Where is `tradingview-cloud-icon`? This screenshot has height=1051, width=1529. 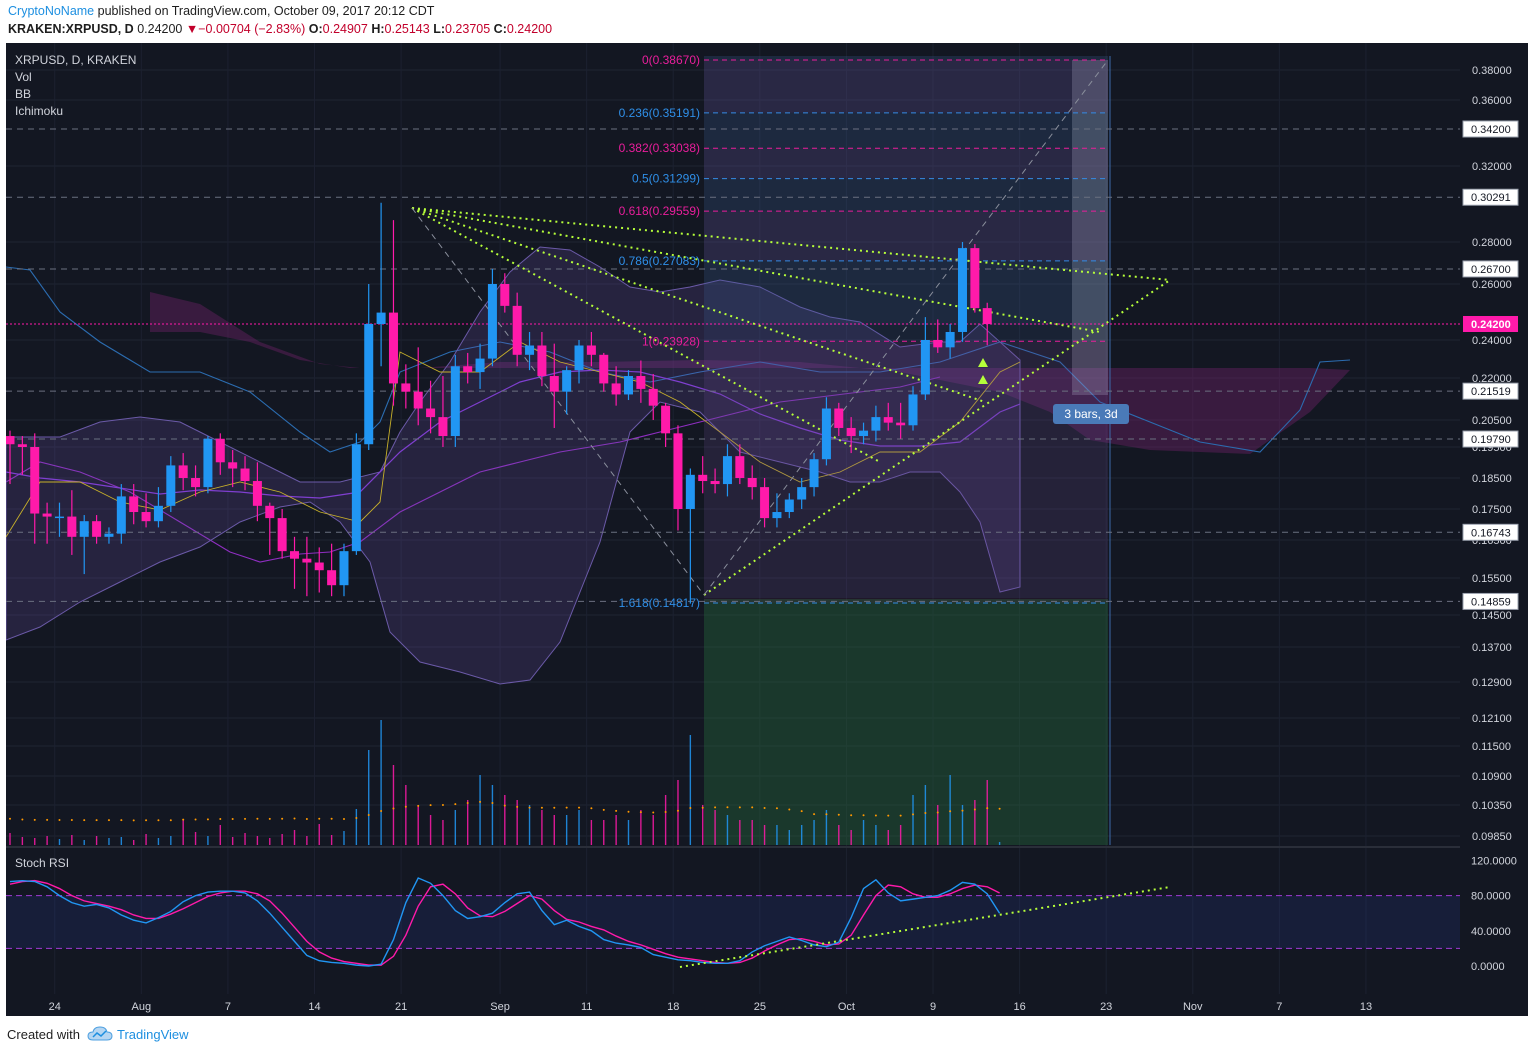
tradingview-cloud-icon is located at coordinates (100, 1034).